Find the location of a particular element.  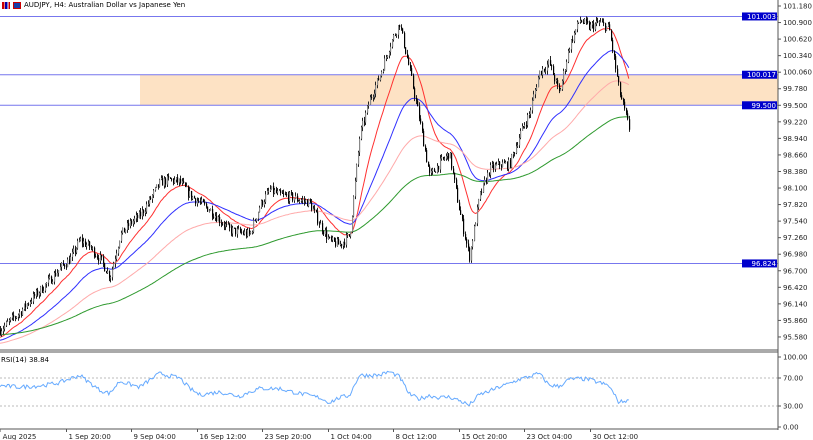

price-tick-label: 99.500 is located at coordinates (795, 106).